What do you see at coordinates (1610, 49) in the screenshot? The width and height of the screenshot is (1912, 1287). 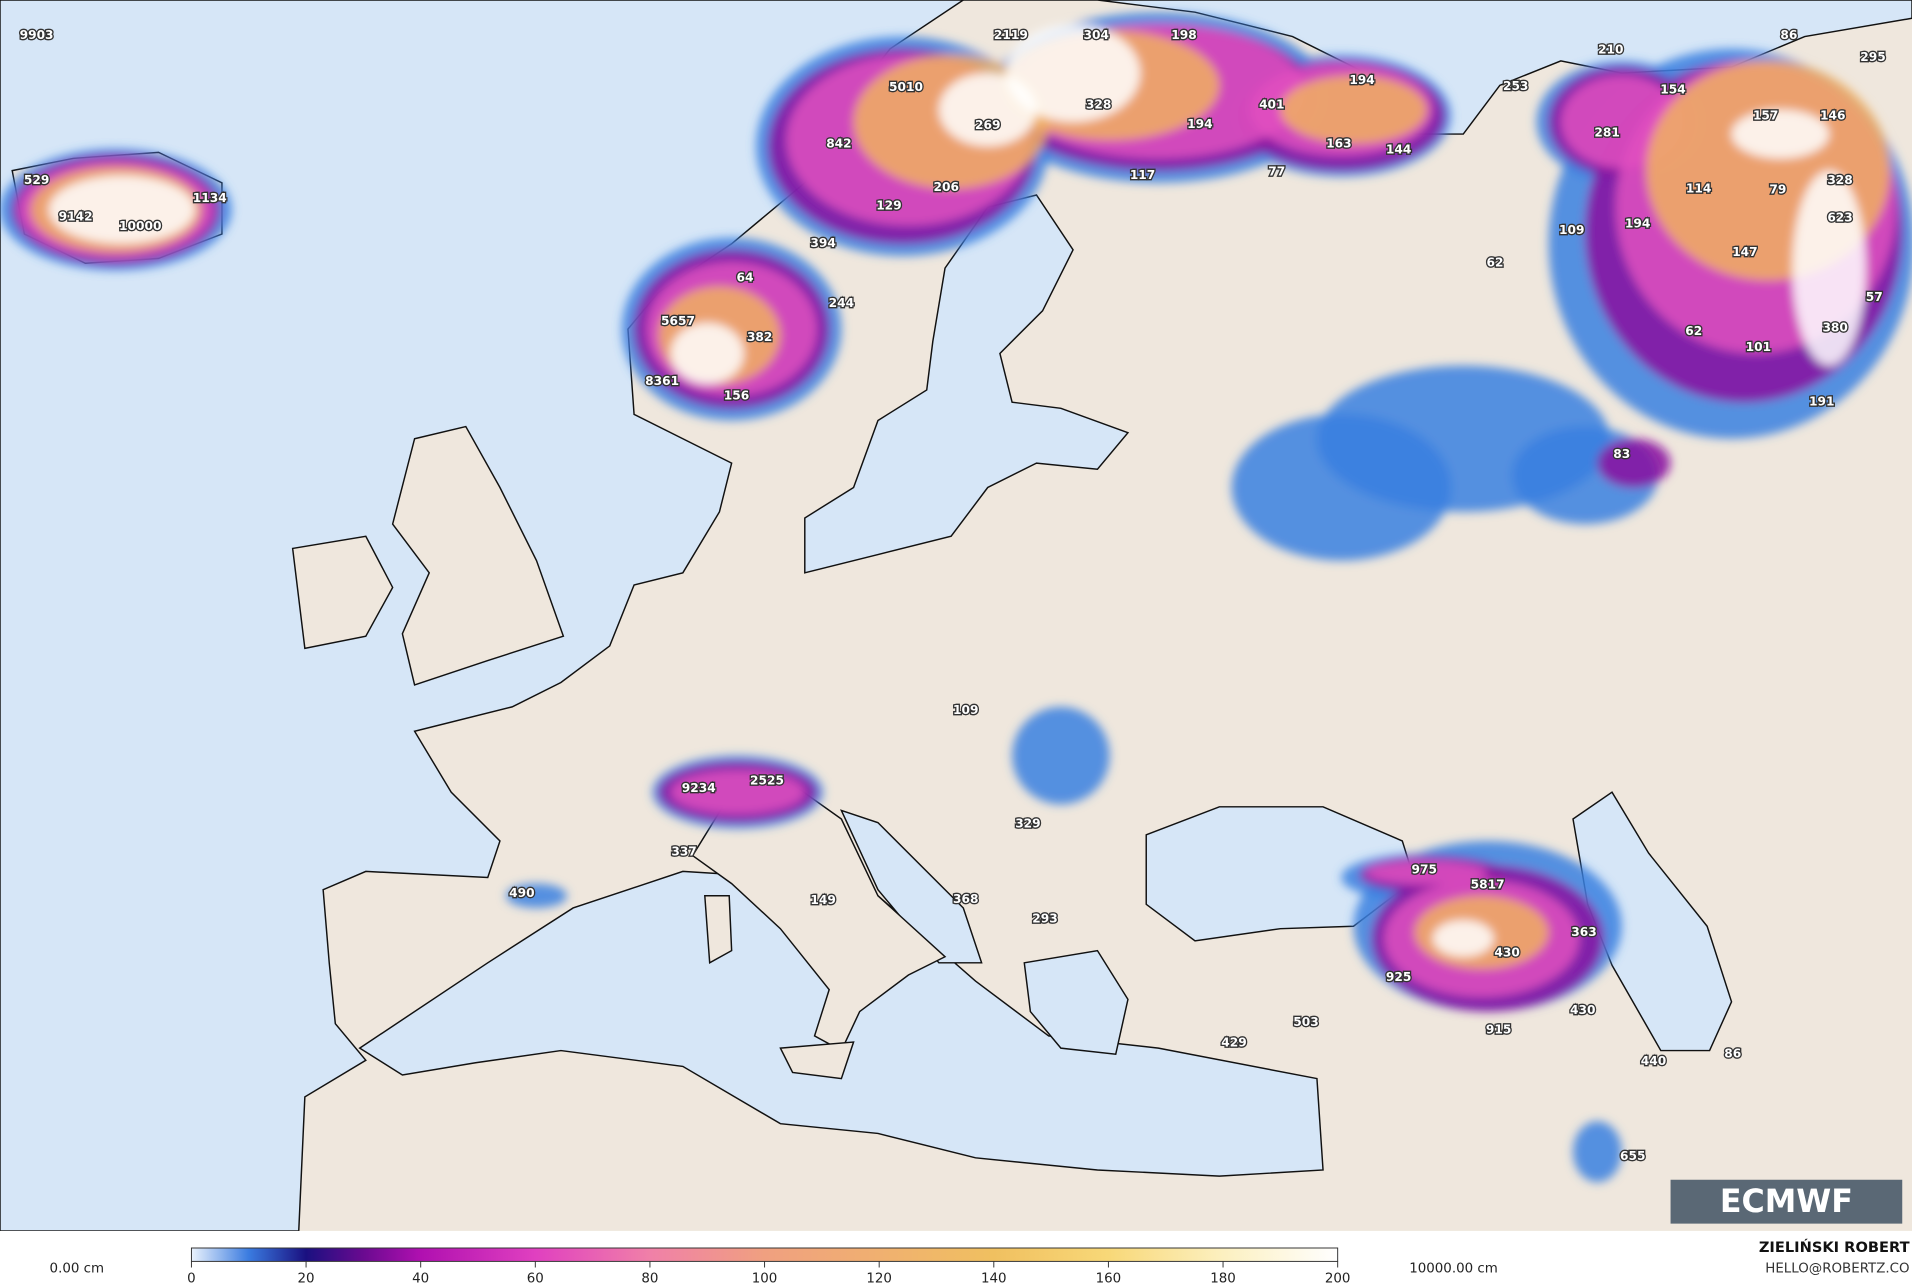 I see `snow-depth-label: 210` at bounding box center [1610, 49].